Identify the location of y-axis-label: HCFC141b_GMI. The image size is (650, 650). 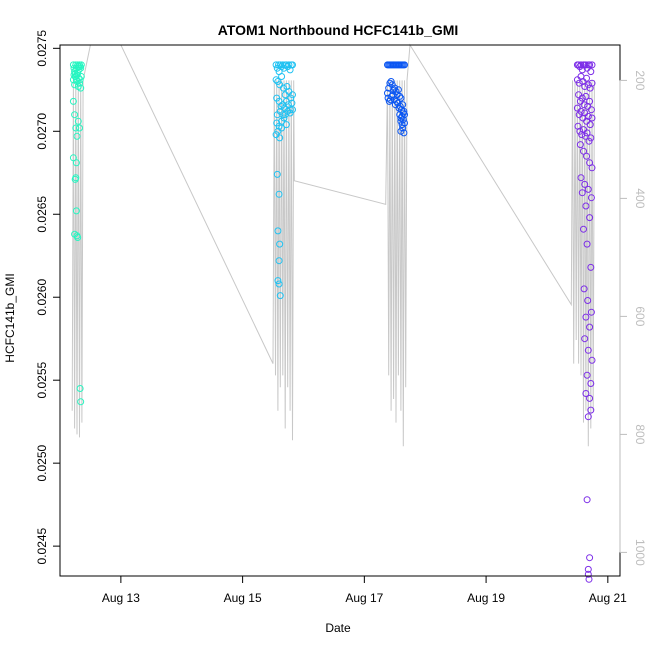
(10, 317).